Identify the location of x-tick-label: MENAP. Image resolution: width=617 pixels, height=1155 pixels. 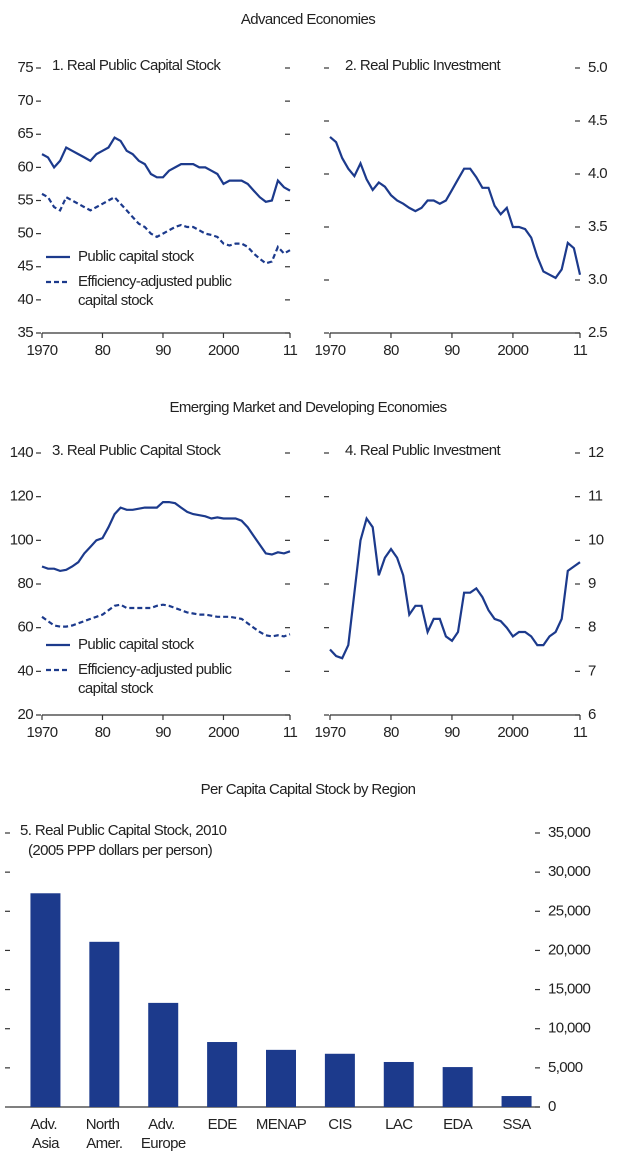
(281, 1124).